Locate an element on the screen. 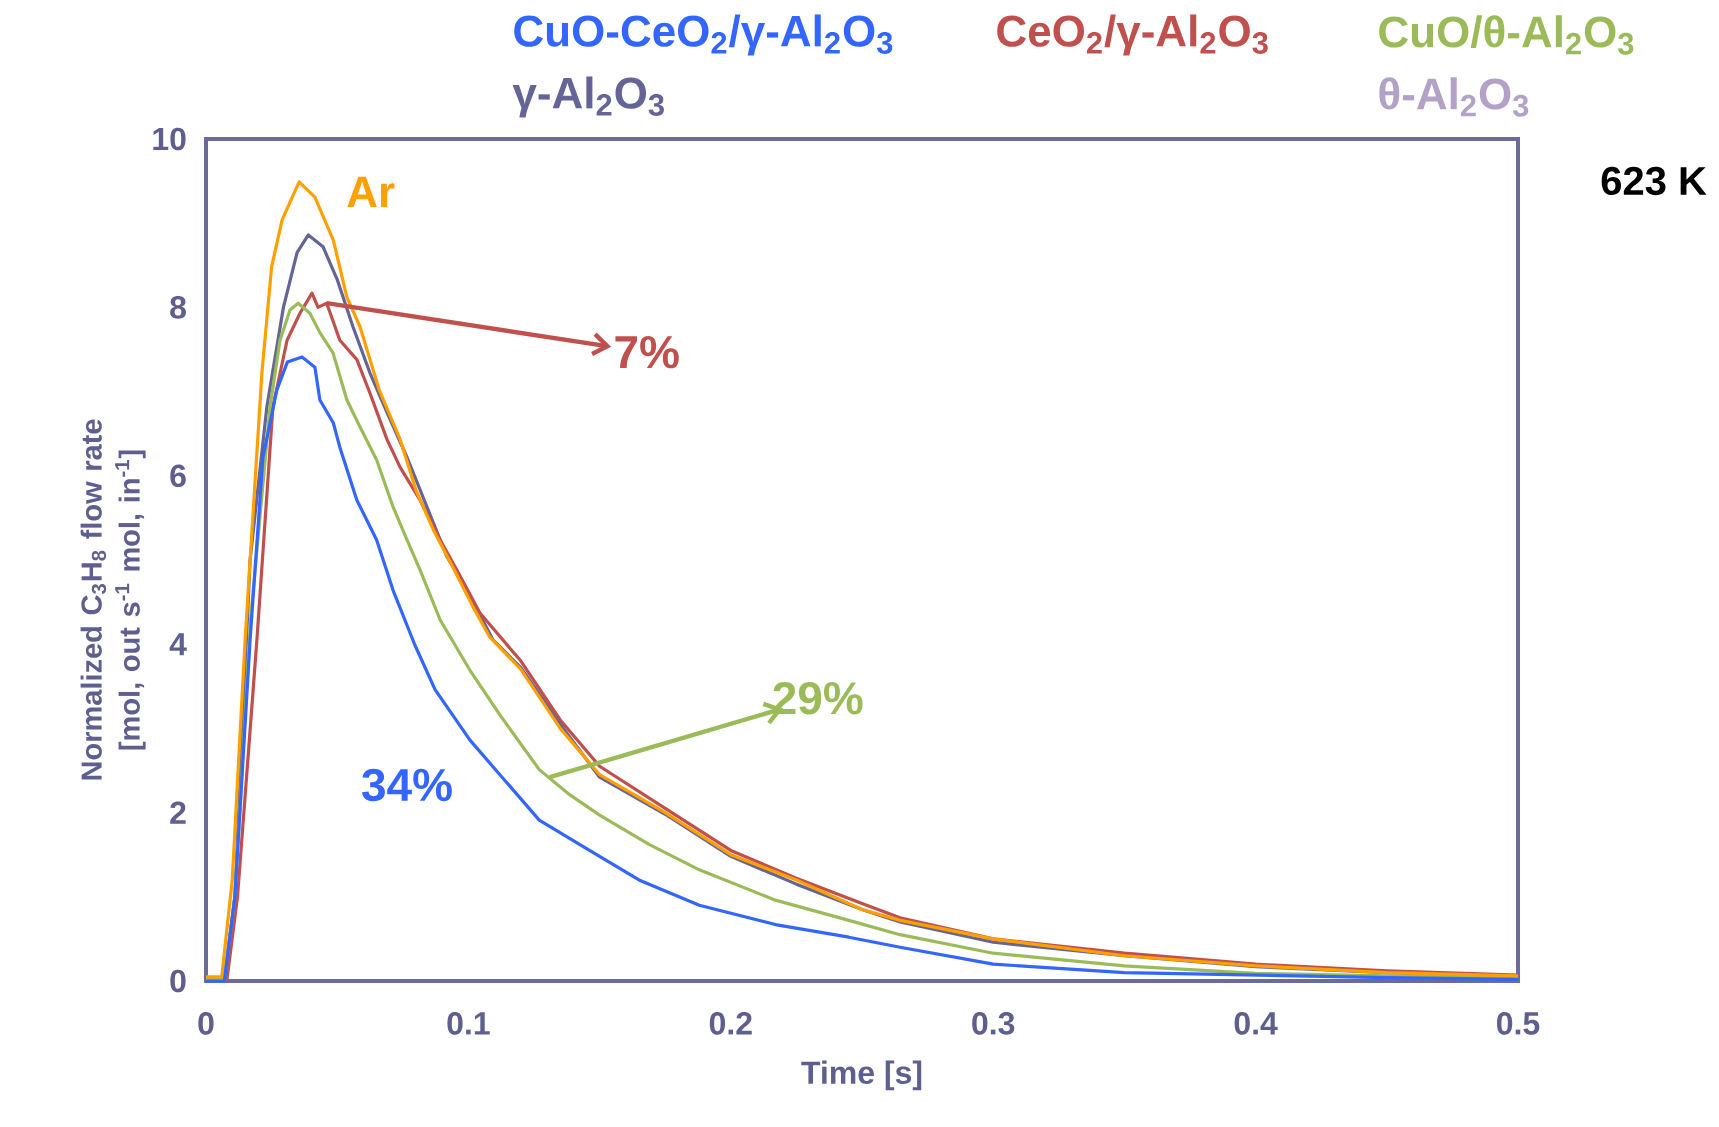  x-tick-label: 0 is located at coordinates (206, 1023).